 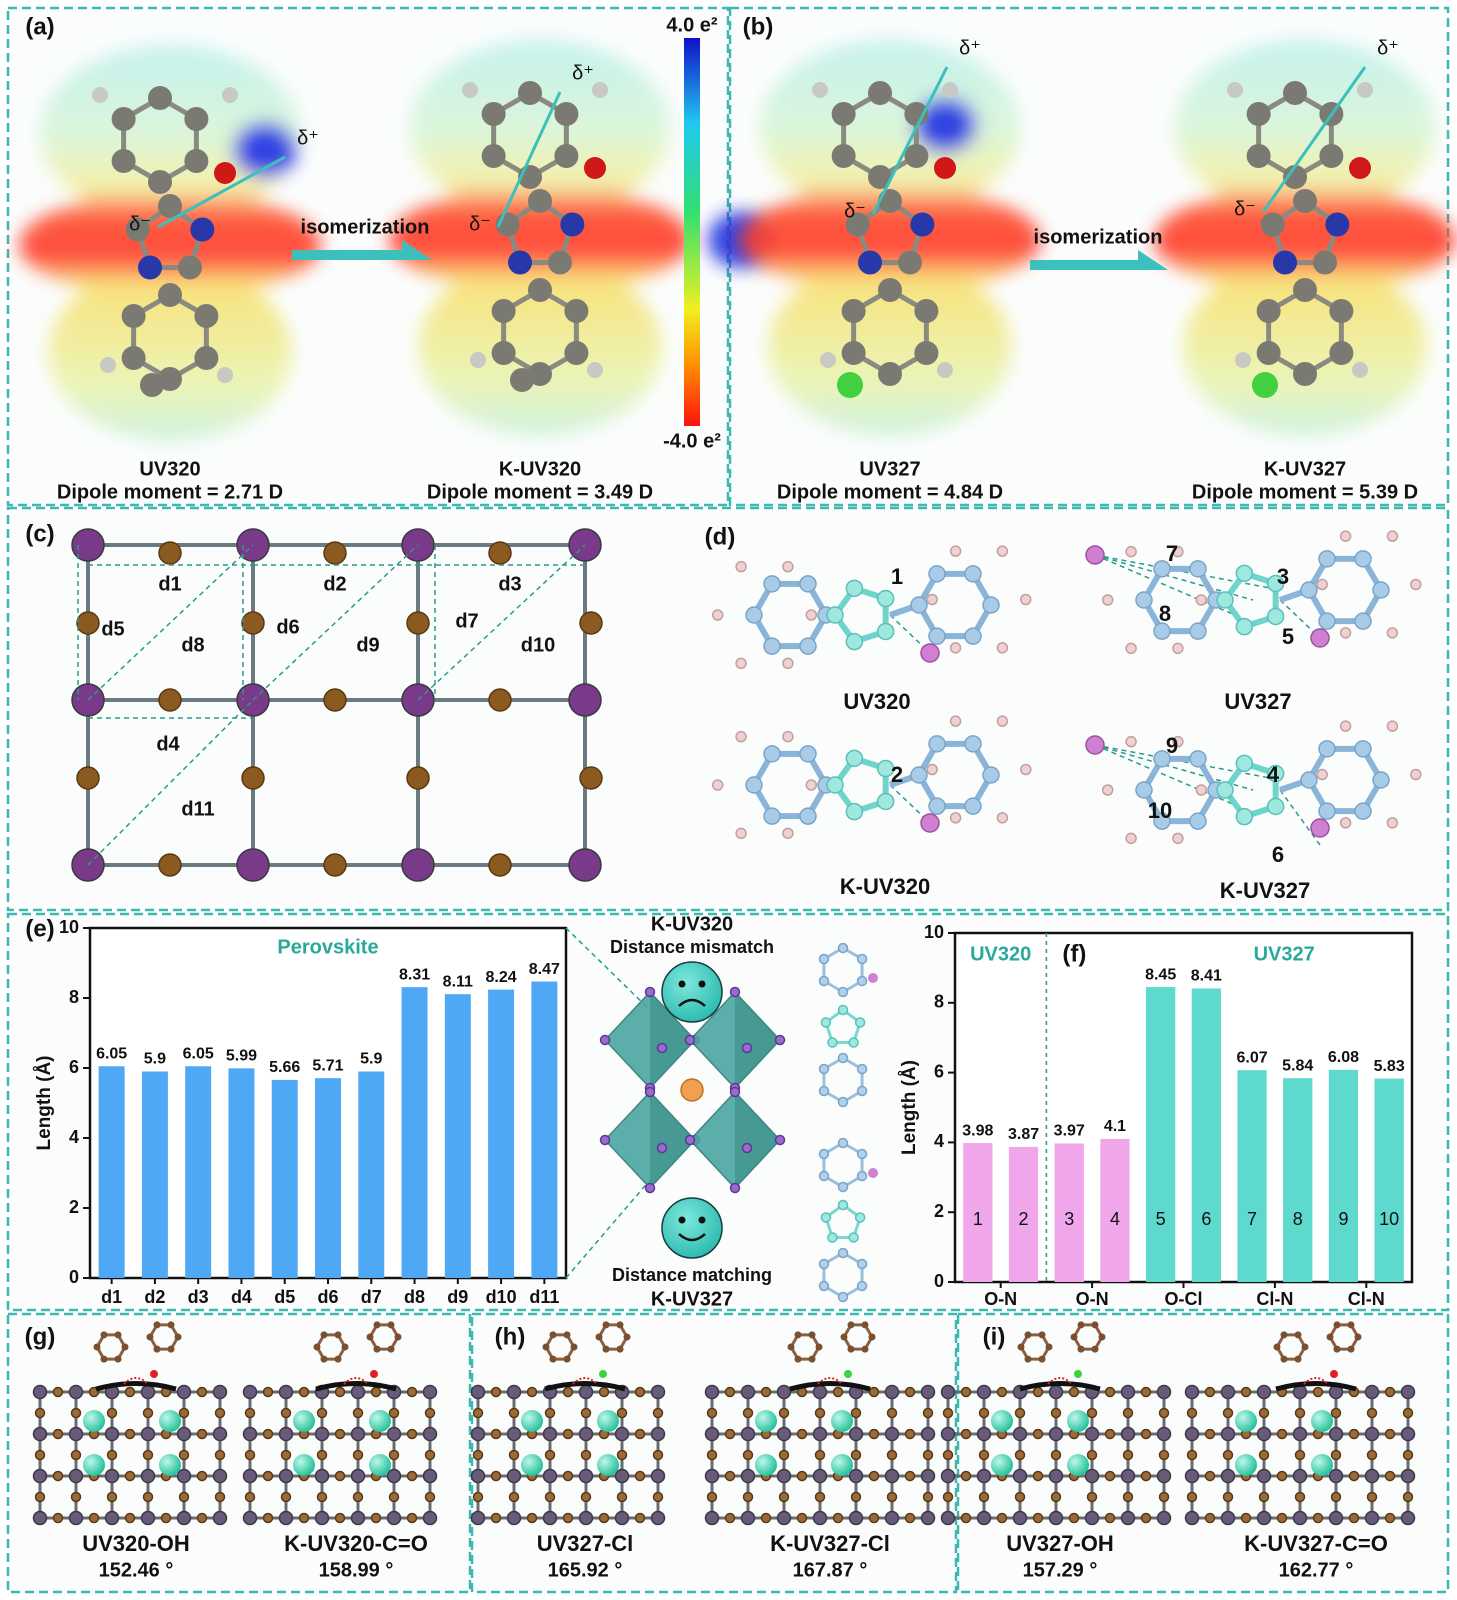 What do you see at coordinates (1305, 348) in the screenshot?
I see `esp-lobe` at bounding box center [1305, 348].